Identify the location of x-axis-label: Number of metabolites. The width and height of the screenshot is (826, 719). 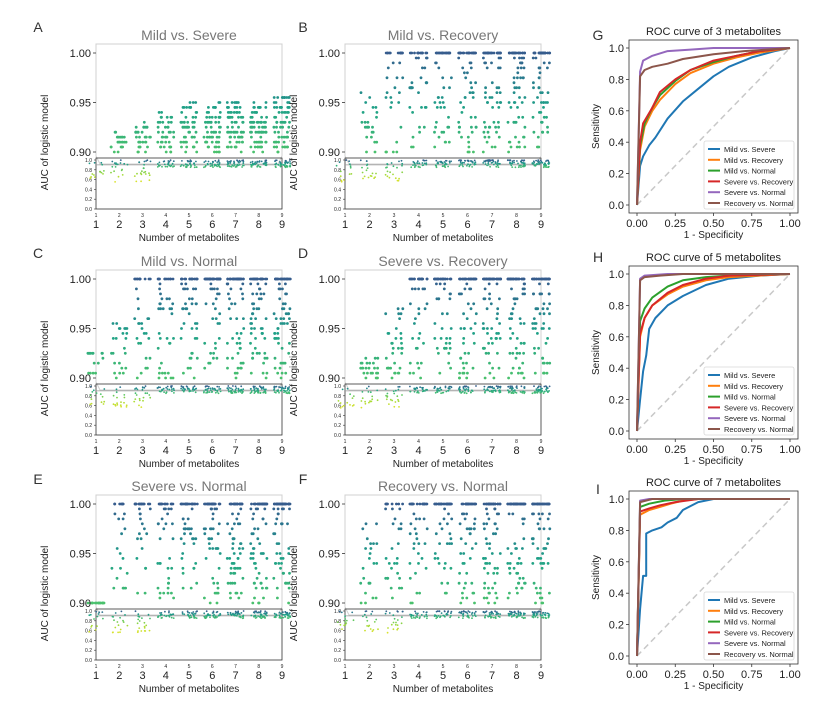
(189, 238).